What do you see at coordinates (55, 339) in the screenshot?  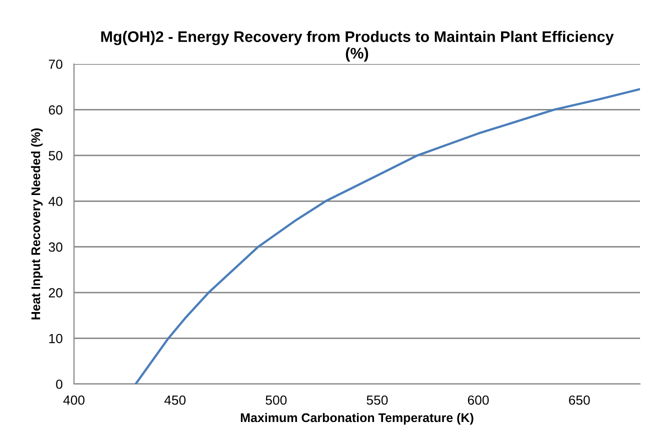 I see `y-tick-label: 10` at bounding box center [55, 339].